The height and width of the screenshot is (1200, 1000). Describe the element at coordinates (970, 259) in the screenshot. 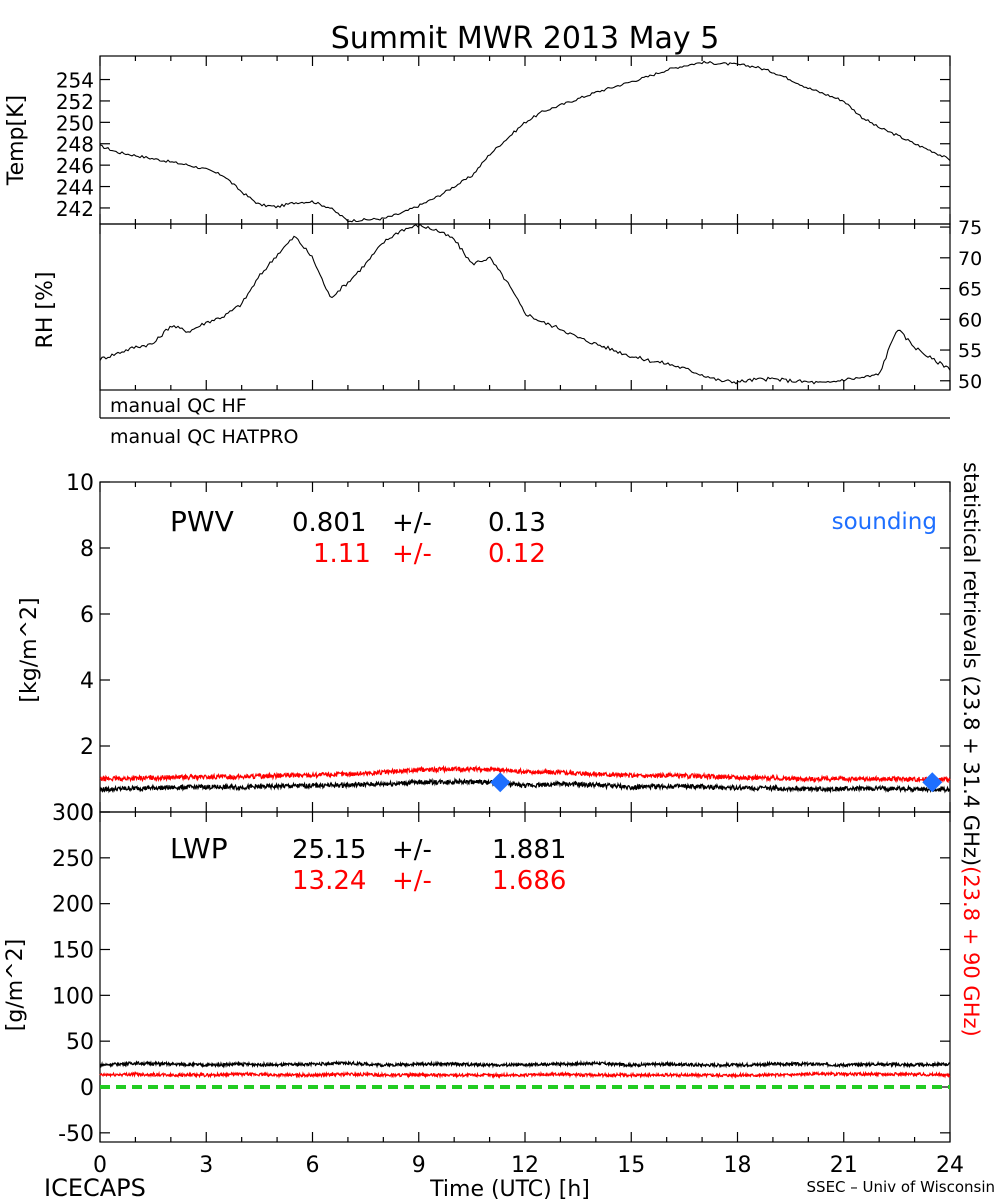

I see `rh-y-tick-label: 70` at that location.